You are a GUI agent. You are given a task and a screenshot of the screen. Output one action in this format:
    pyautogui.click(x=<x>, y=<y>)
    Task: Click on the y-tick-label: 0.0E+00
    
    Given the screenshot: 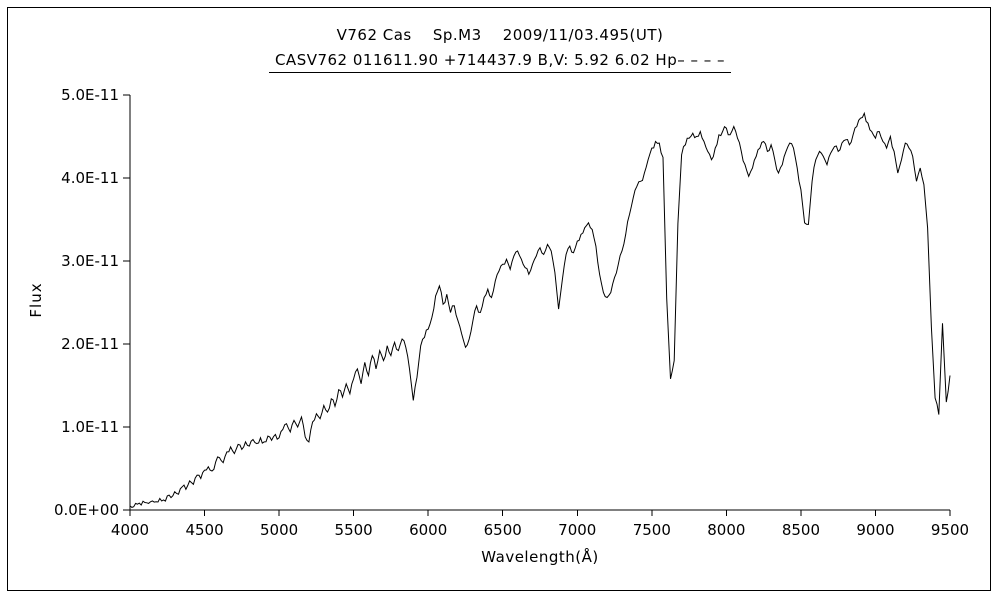 What is the action you would take?
    pyautogui.click(x=86, y=510)
    